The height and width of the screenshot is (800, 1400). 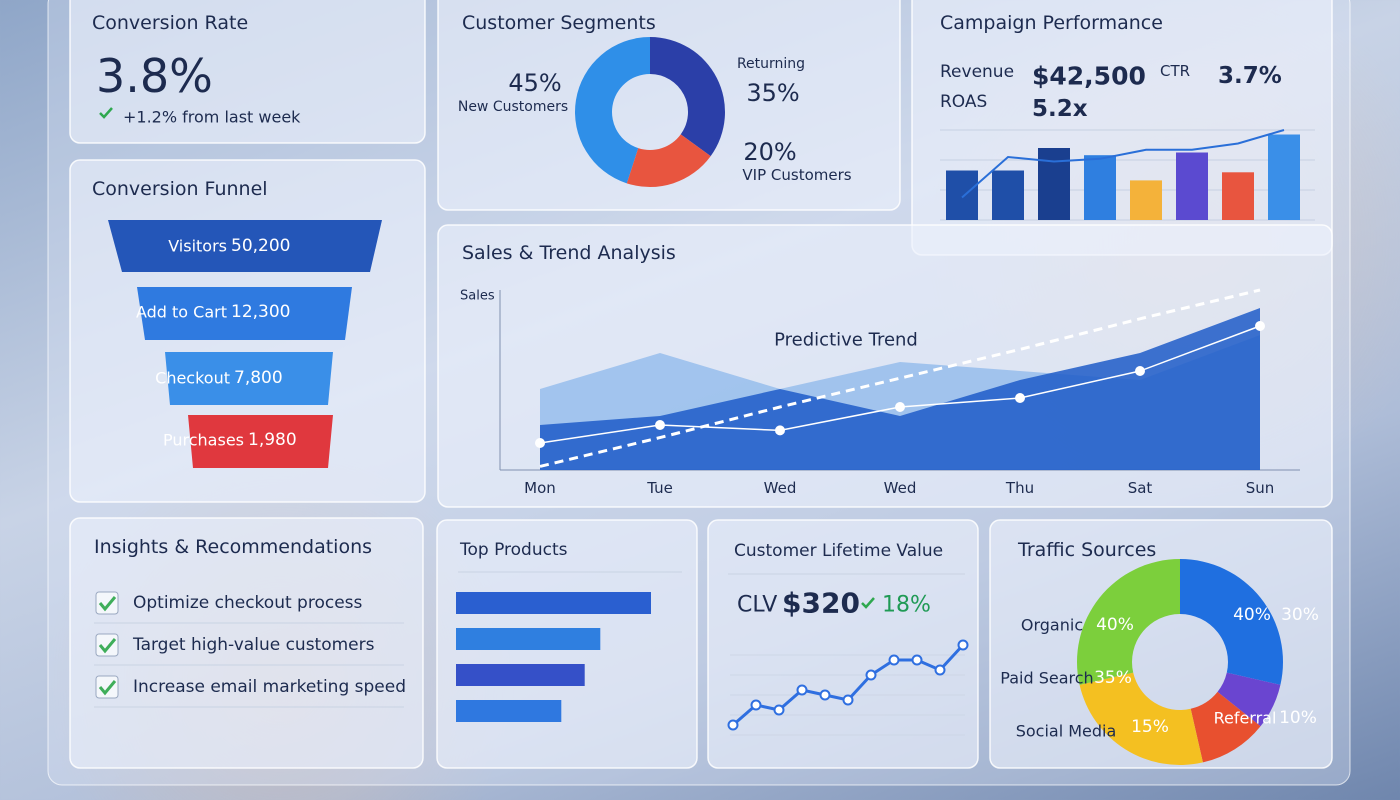 What do you see at coordinates (780, 488) in the screenshot?
I see `x-tick-label: Wed` at bounding box center [780, 488].